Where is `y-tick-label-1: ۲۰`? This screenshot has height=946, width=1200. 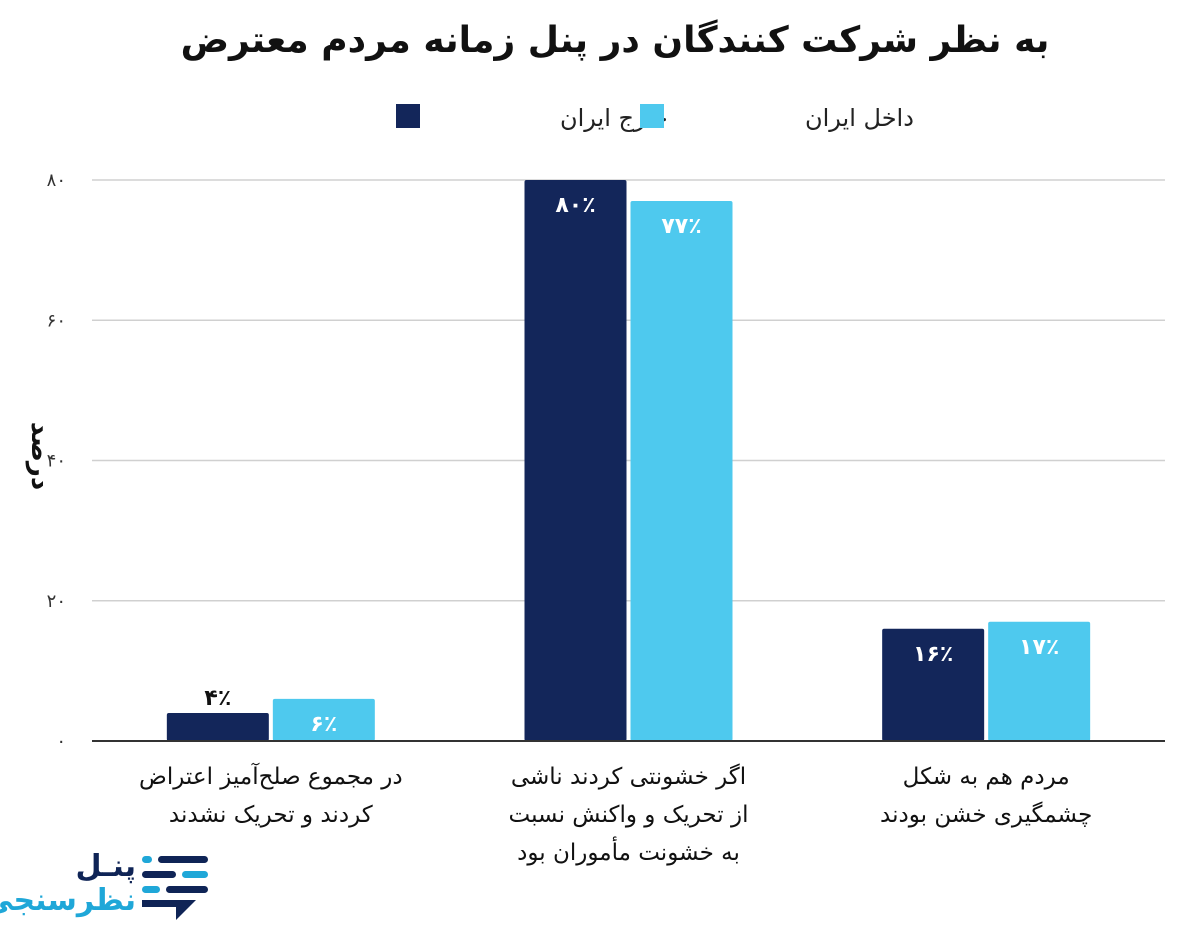
y-tick-label-1: ۲۰ is located at coordinates (56, 601).